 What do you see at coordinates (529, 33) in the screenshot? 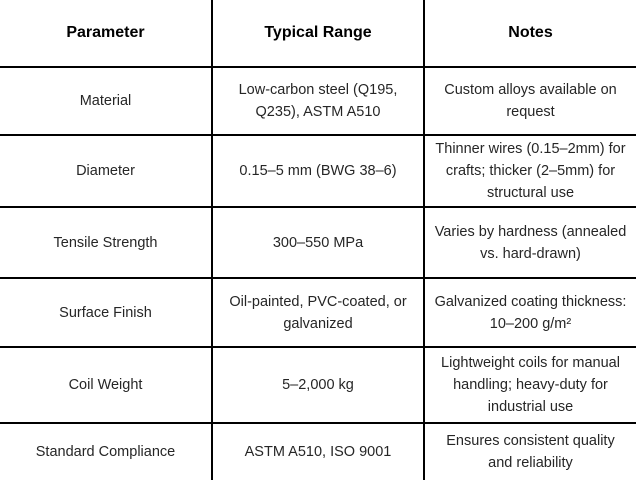
I see `col-header-notes: Notes` at bounding box center [529, 33].